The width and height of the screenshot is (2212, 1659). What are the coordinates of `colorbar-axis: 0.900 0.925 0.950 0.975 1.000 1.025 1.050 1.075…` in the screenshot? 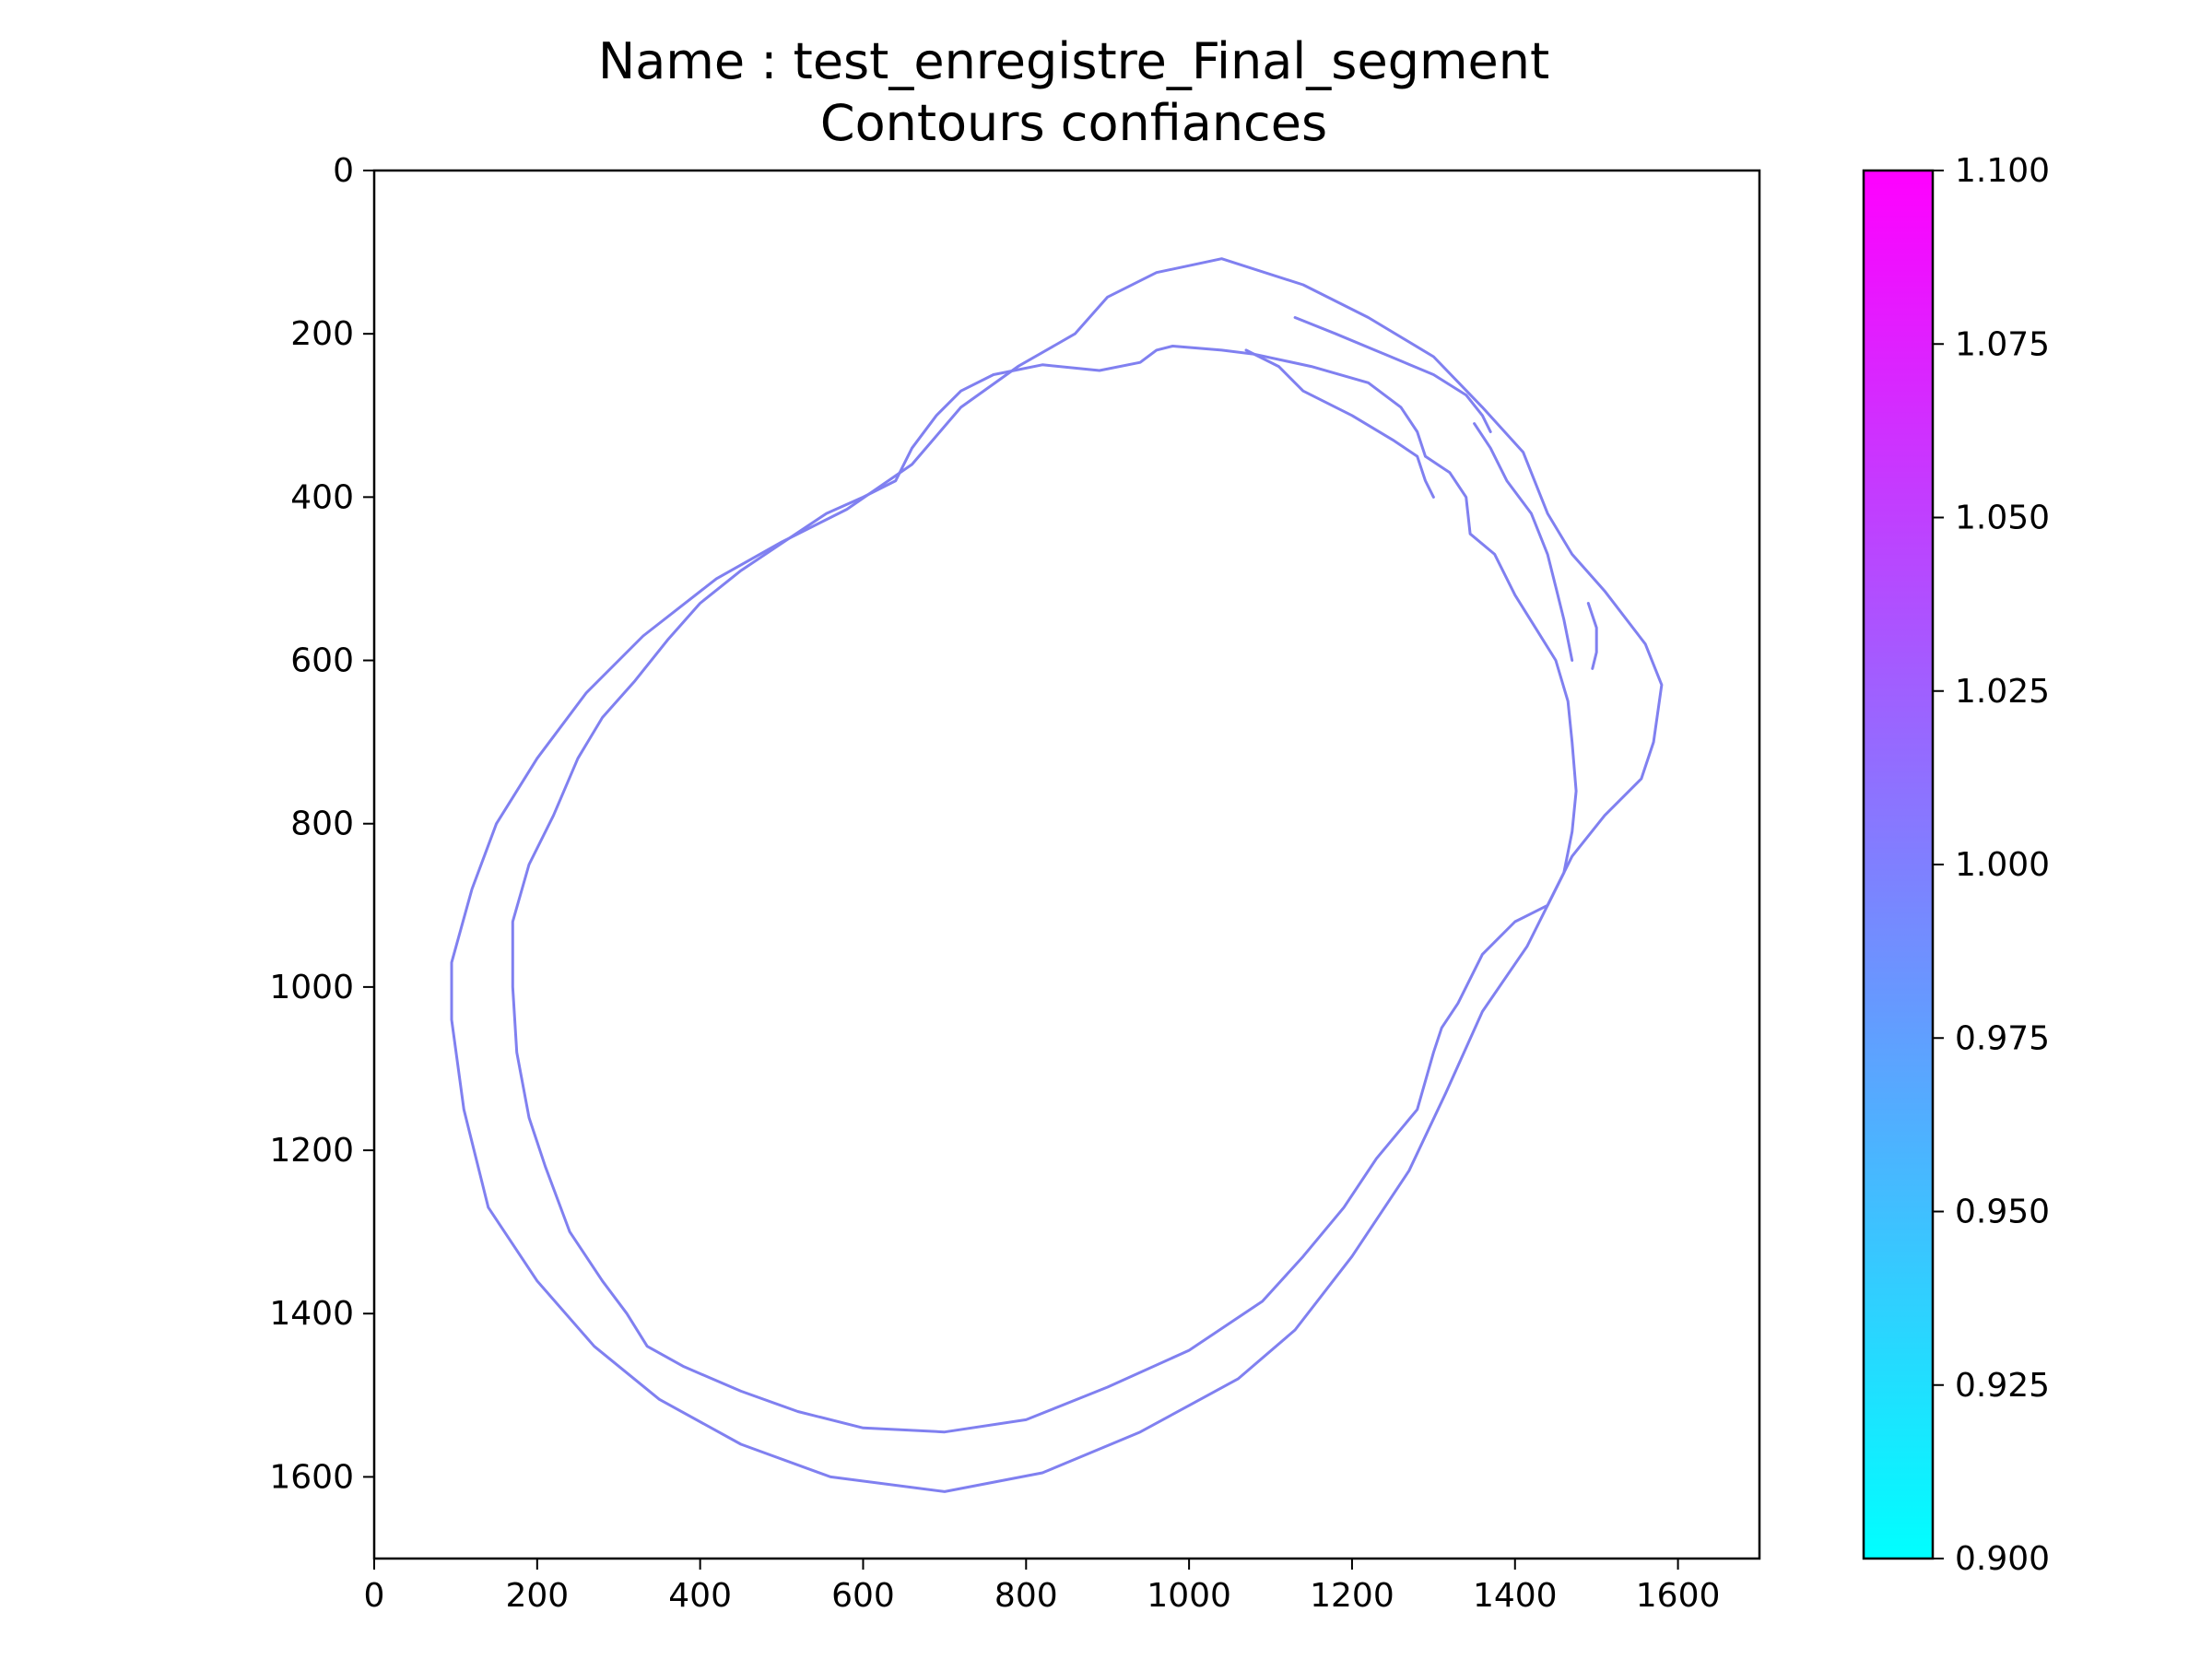 It's located at (1991, 865).